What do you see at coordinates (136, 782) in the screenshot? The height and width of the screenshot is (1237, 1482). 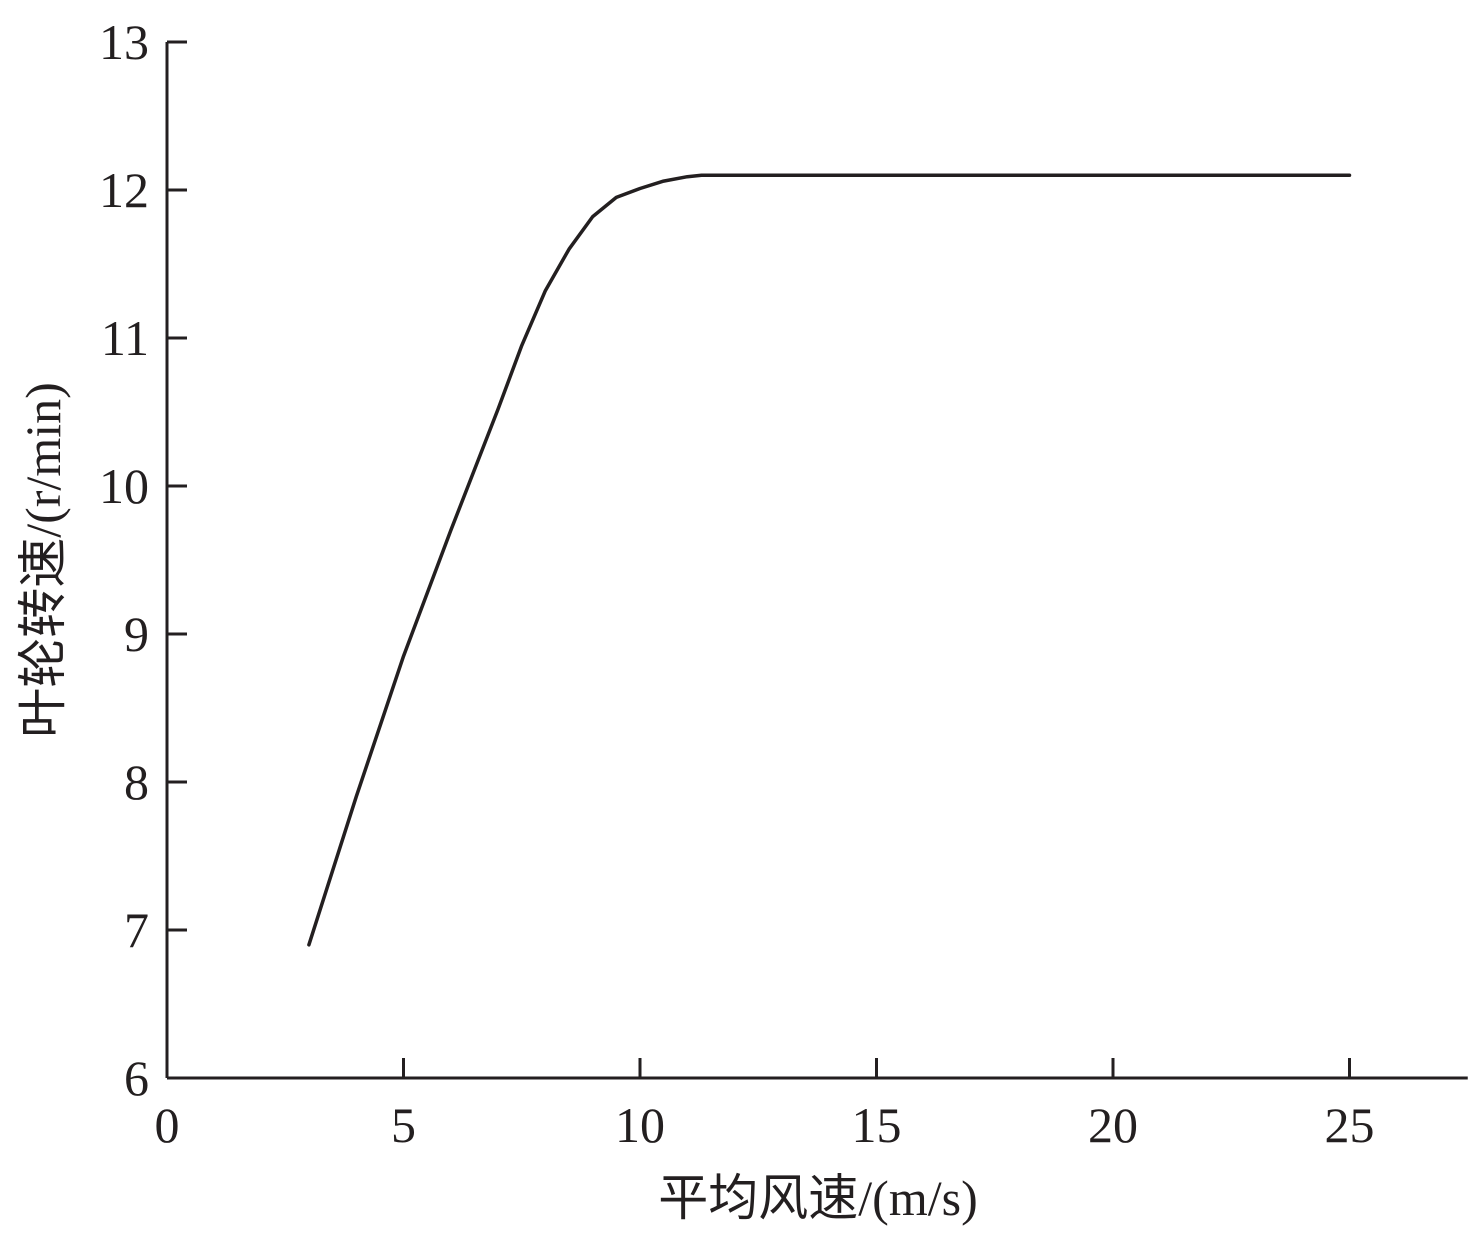 I see `y-tick-label: 8` at bounding box center [136, 782].